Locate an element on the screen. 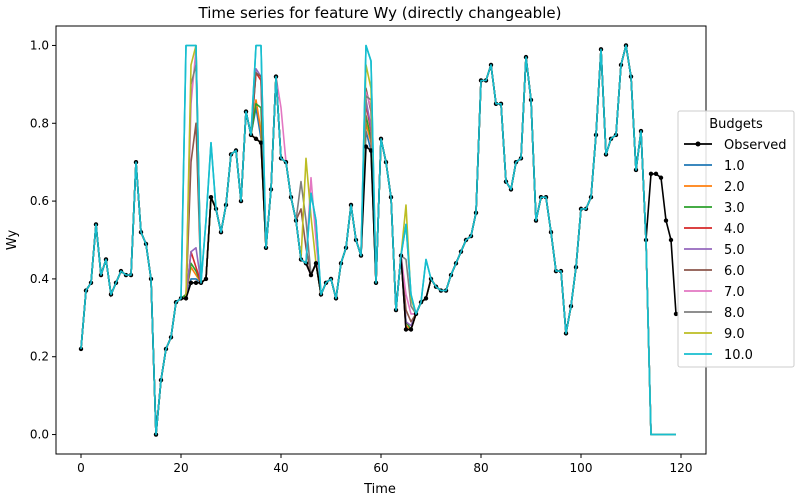  legend-label: 9.0 is located at coordinates (734, 334).